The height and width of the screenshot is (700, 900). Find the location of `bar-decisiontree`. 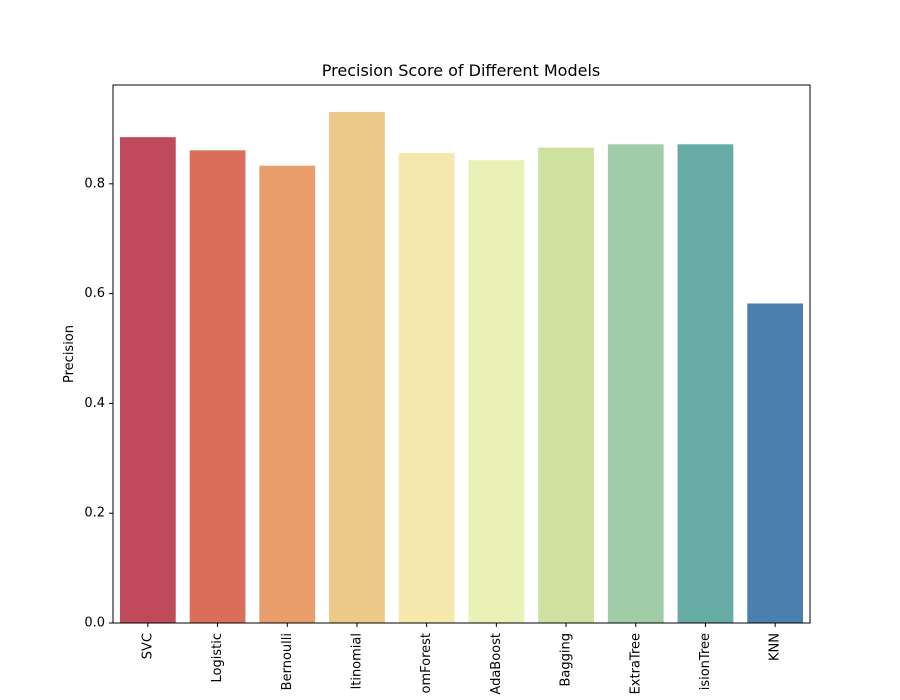

bar-decisiontree is located at coordinates (705, 384).